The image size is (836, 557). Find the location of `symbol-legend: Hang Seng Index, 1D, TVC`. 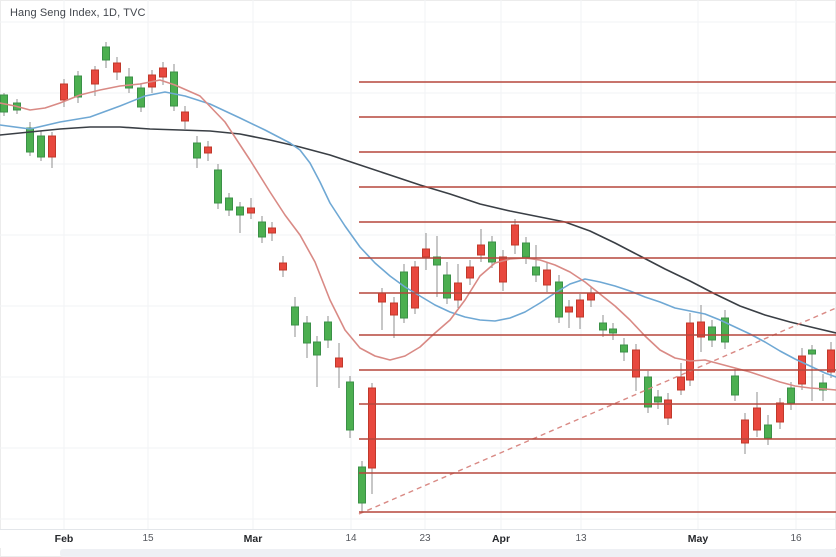

symbol-legend: Hang Seng Index, 1D, TVC is located at coordinates (78, 13).